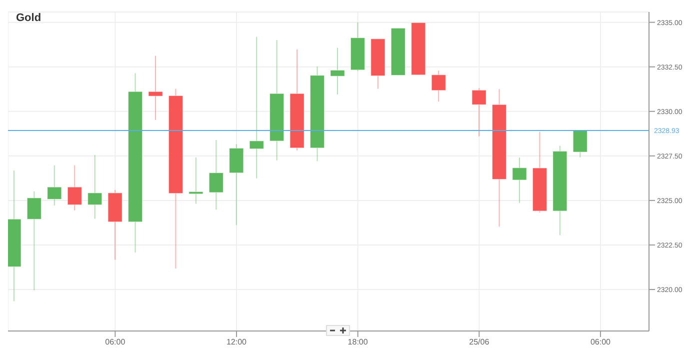  Describe the element at coordinates (29, 18) in the screenshot. I see `chart-title: Gold` at that location.